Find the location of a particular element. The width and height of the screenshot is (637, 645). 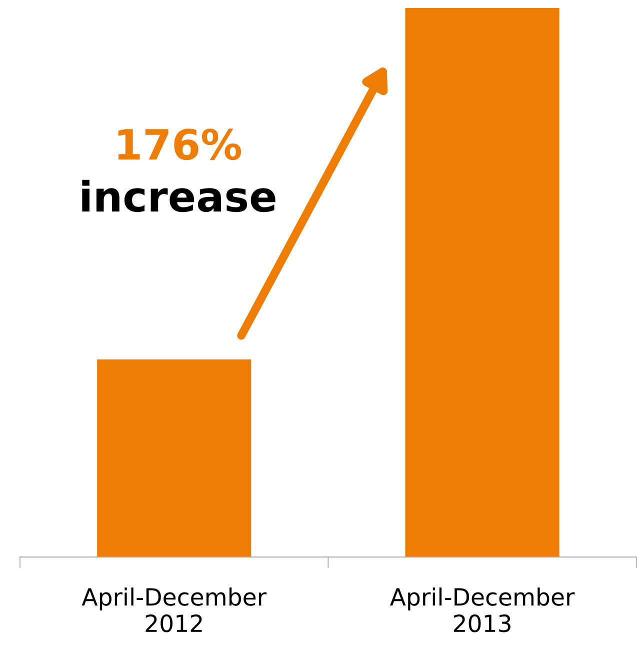

annotation: 176% is located at coordinates (180, 144).